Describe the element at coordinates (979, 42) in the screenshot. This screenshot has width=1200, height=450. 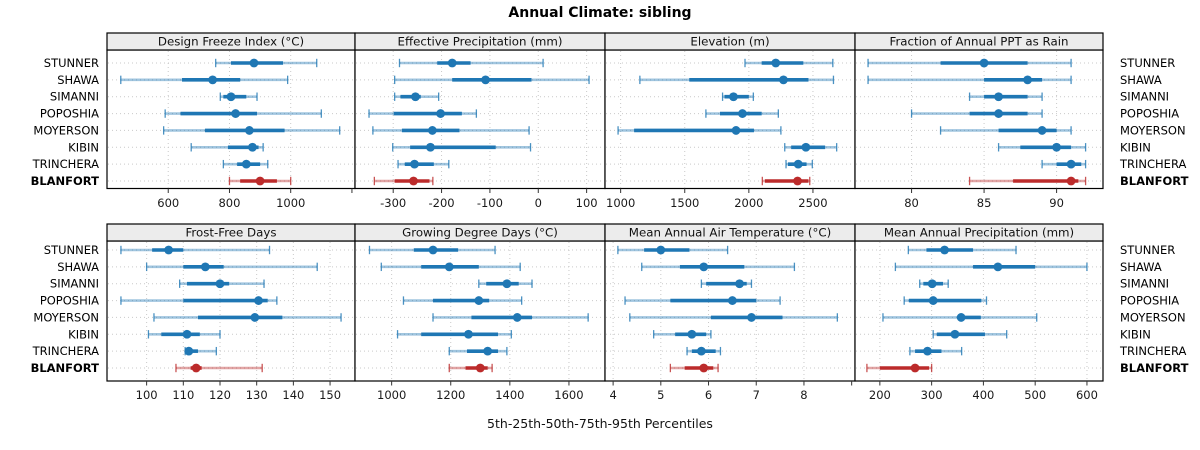
I see `panel-strip-title: Fraction of Annual PPT as Rain` at that location.